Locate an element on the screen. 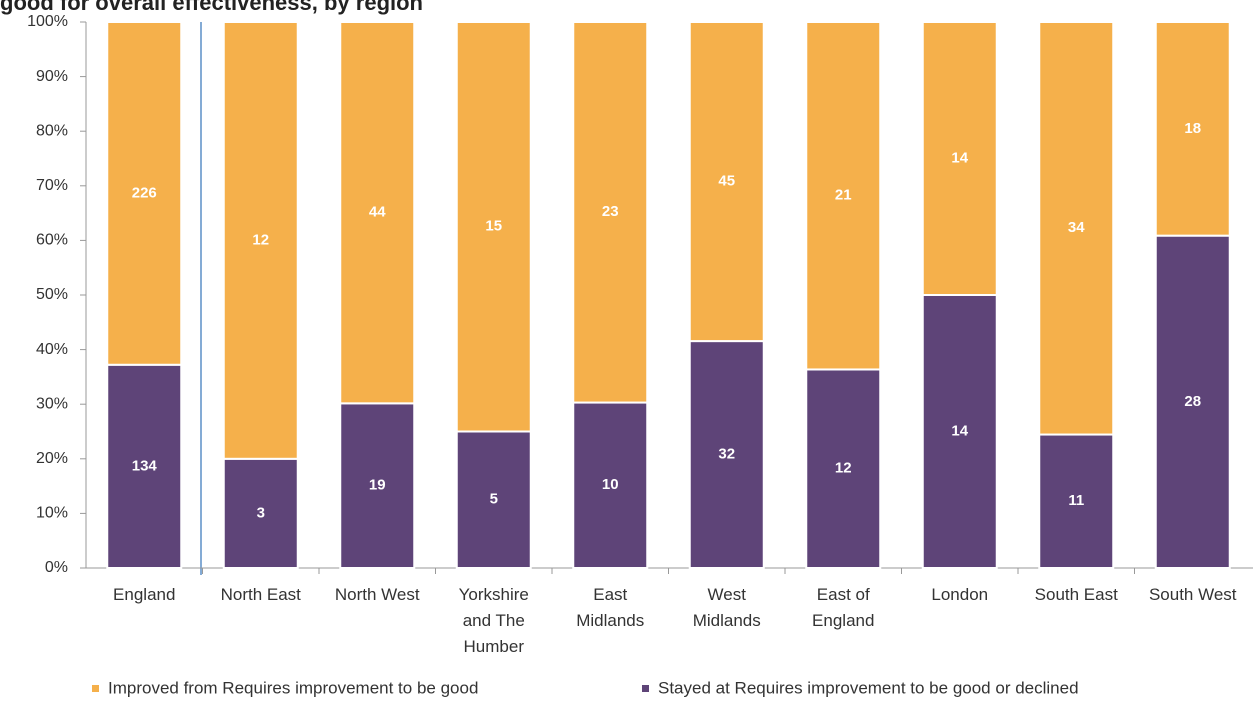 The image size is (1253, 711). y-tick-label: 100% is located at coordinates (47, 21).